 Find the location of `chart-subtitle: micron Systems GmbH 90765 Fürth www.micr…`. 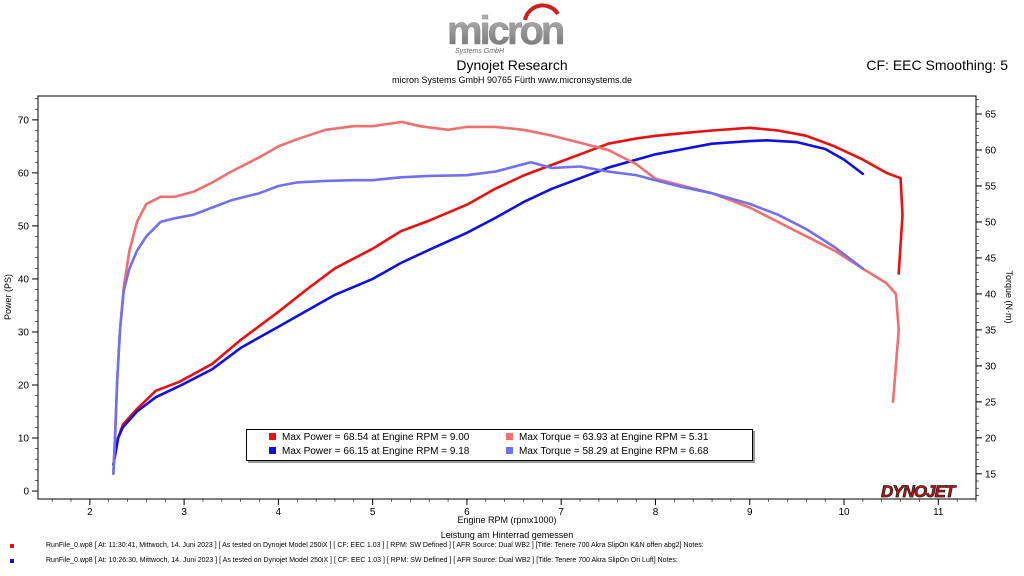

chart-subtitle: micron Systems GmbH 90765 Fürth www.micr… is located at coordinates (512, 80).